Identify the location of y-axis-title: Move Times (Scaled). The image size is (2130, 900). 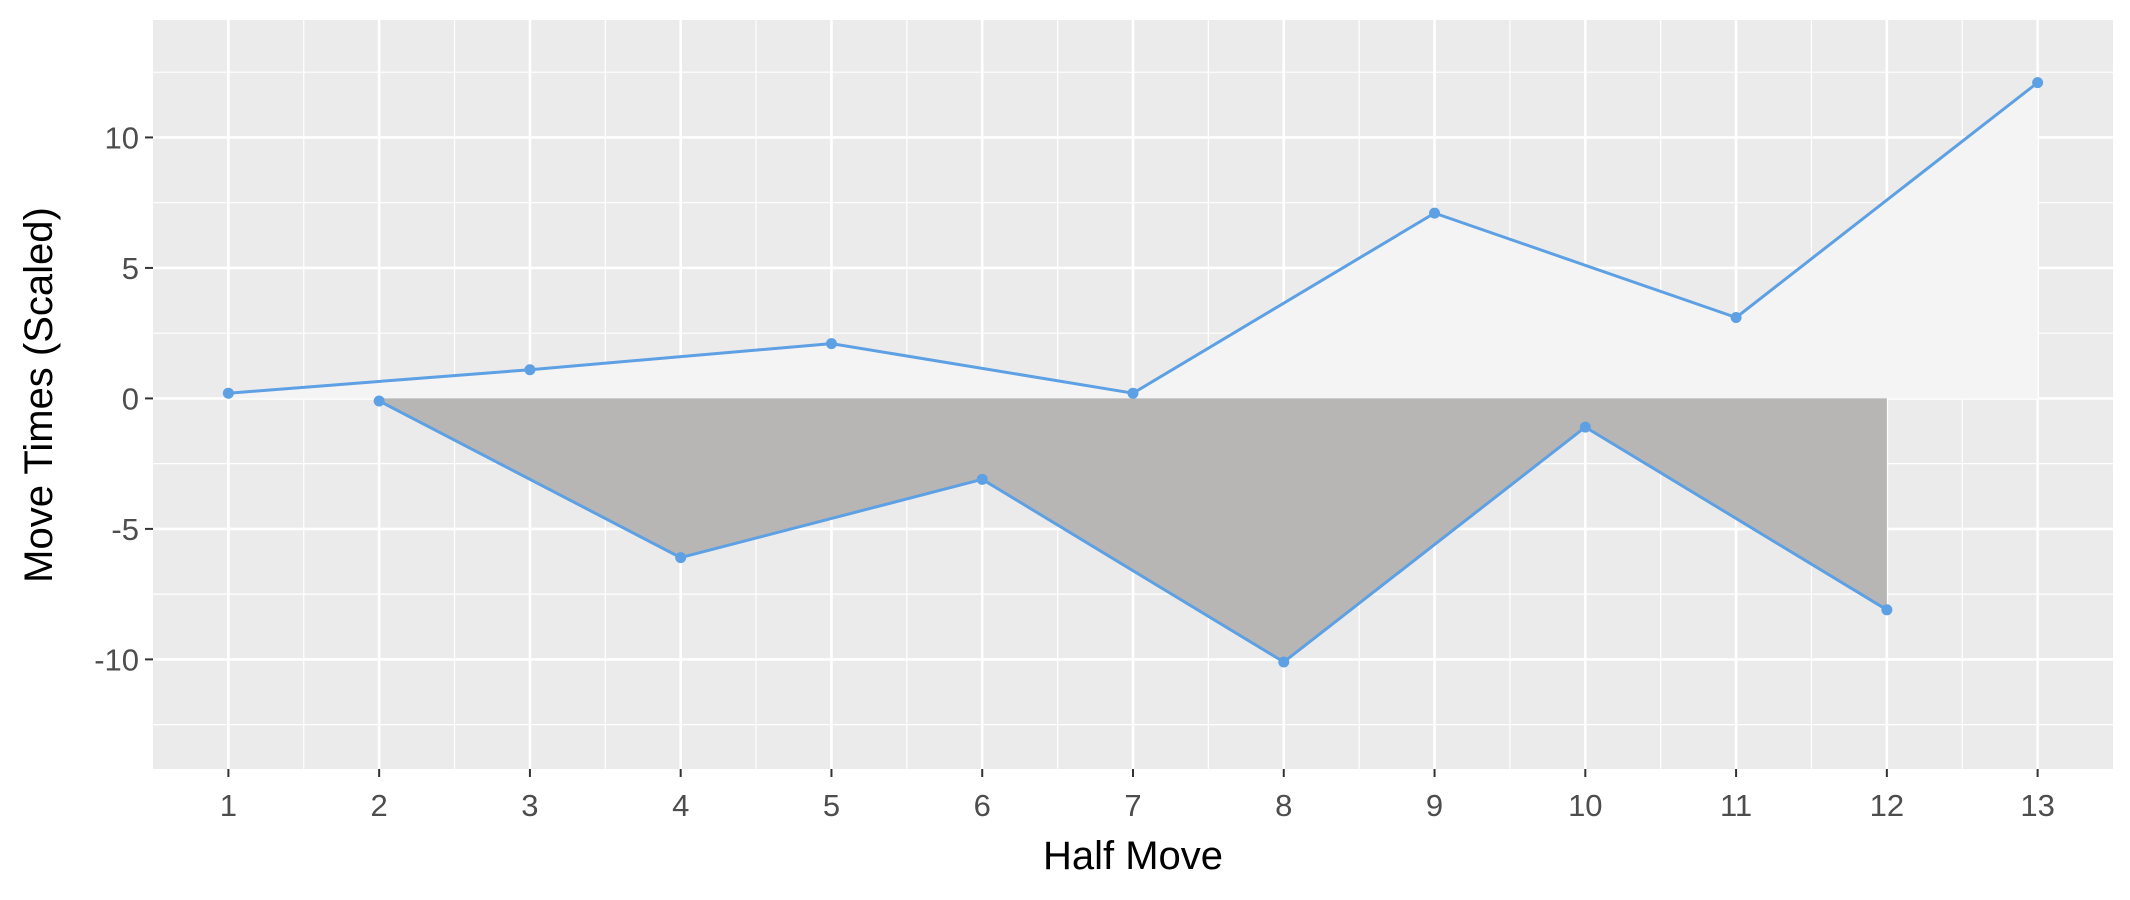
(39, 395).